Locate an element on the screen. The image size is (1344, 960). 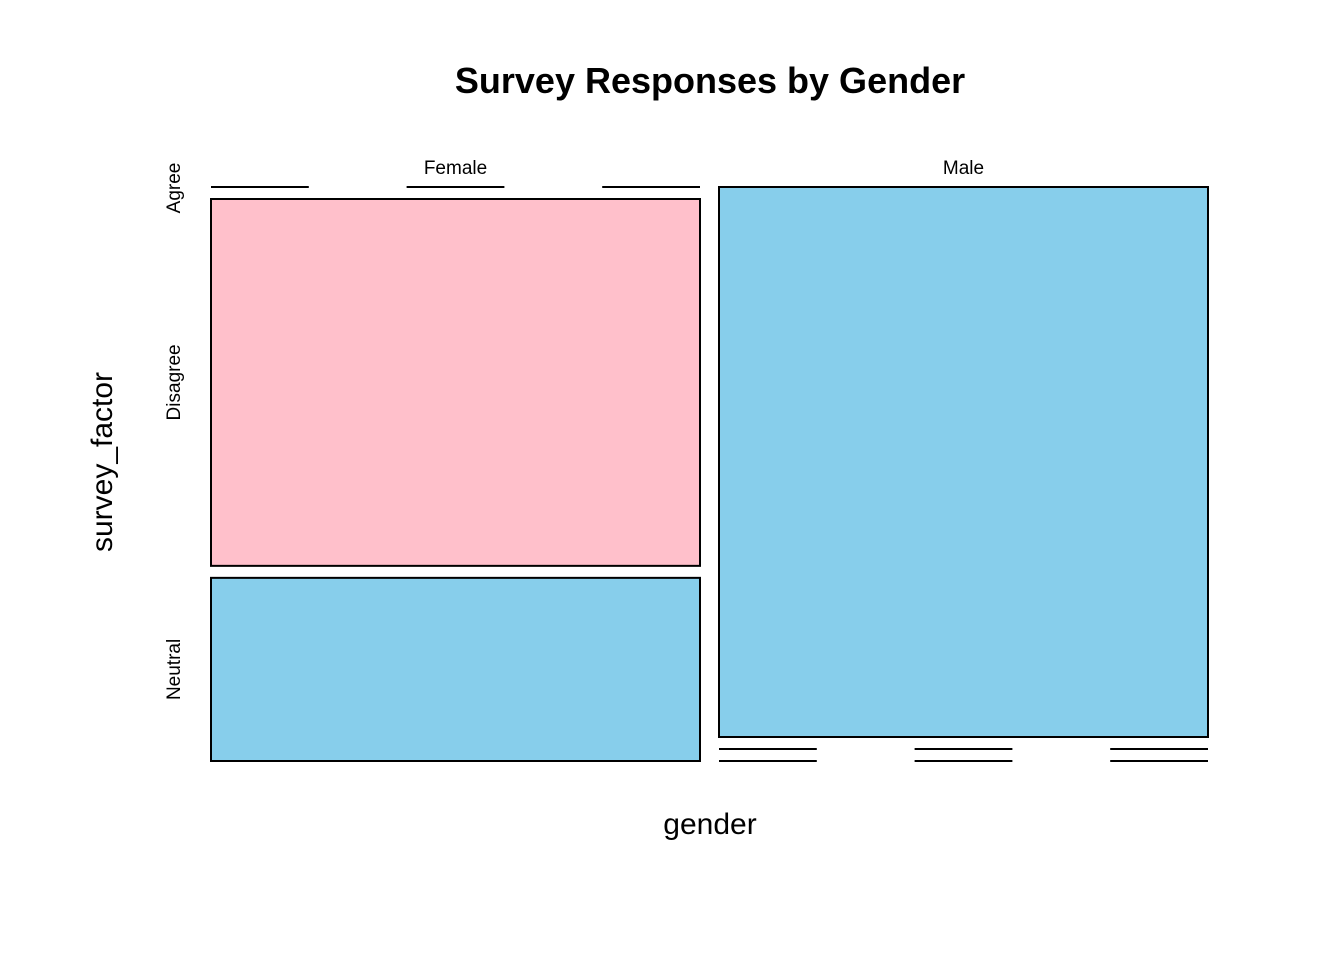
y-tick-label-neutral: Neutral is located at coordinates (174, 669).